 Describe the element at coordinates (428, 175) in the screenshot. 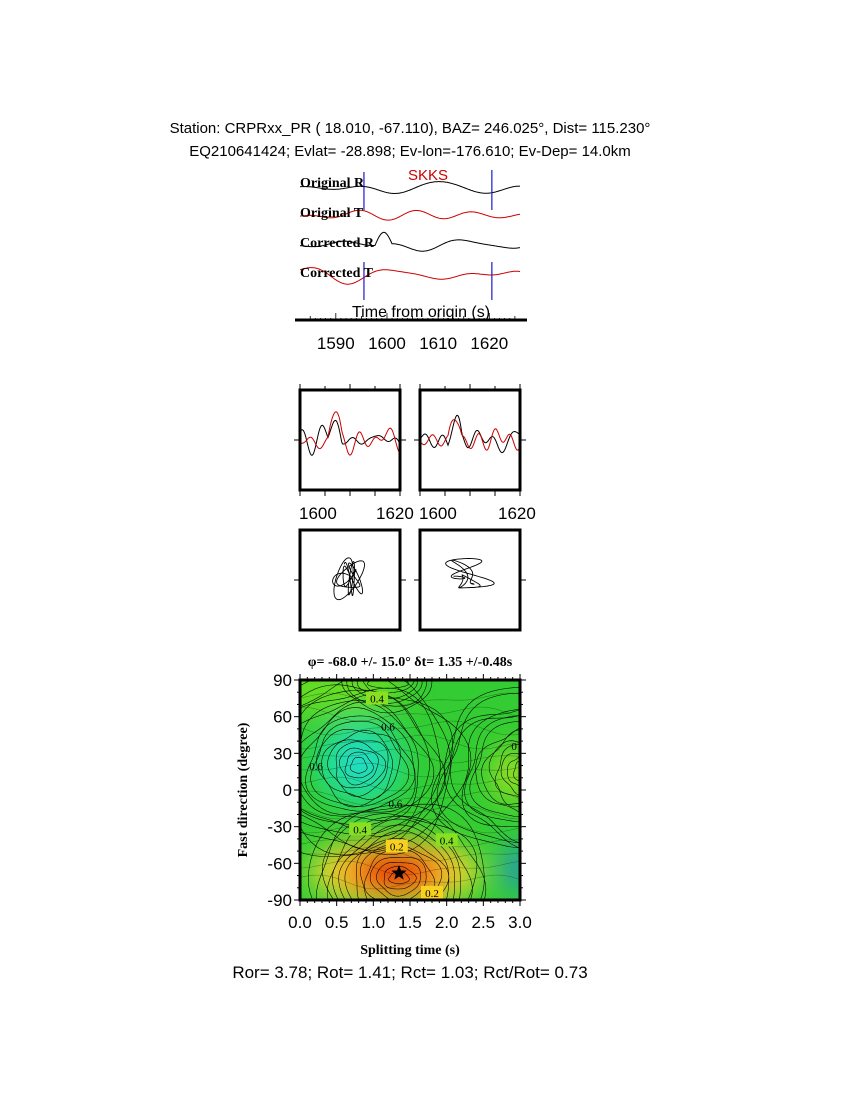

I see `phase-label: SKKS` at that location.